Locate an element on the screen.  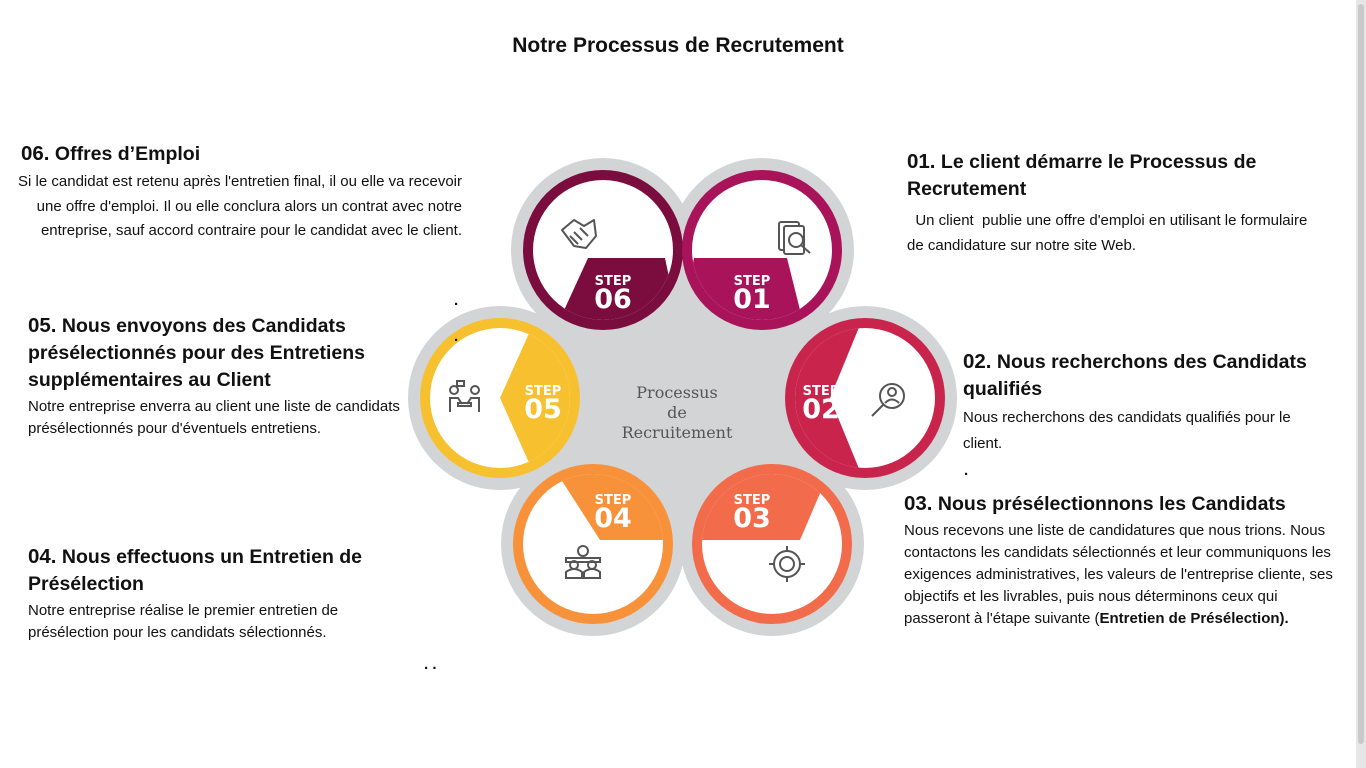
search-document-icon is located at coordinates (794, 238).